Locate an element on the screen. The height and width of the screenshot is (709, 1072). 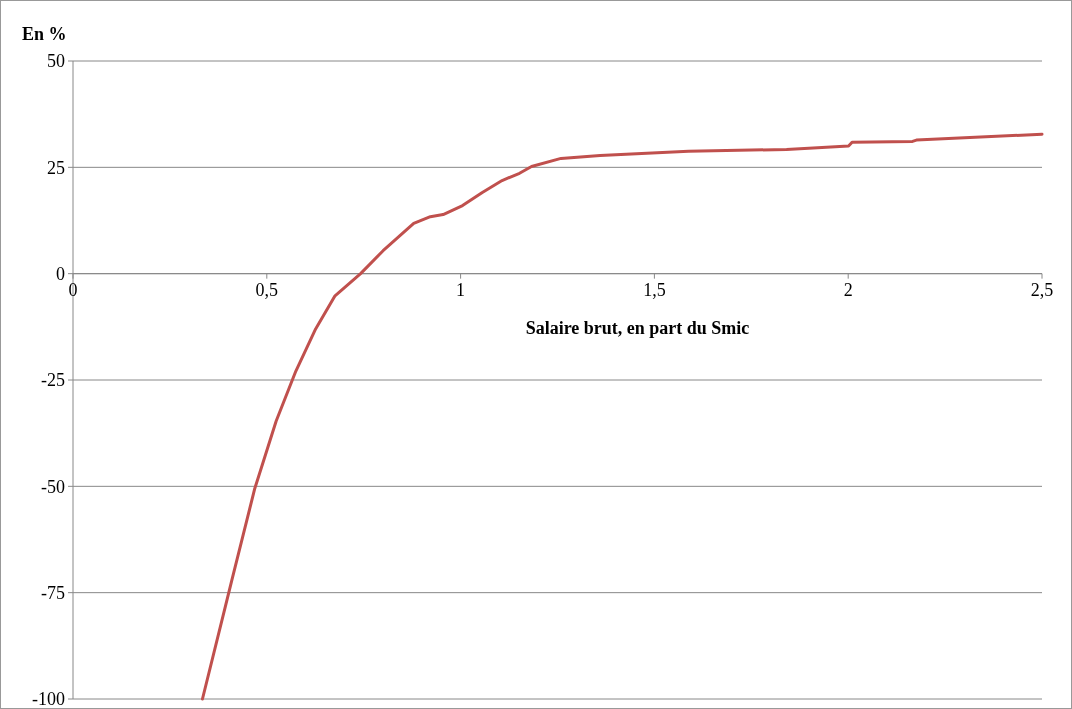
y-tick-label: -75 is located at coordinates (53, 592).